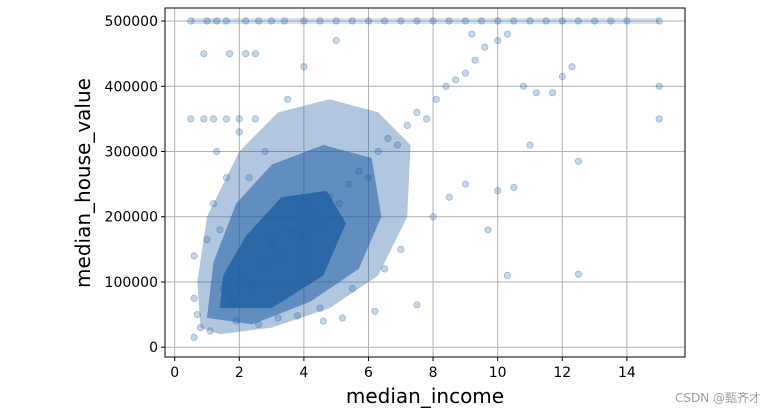 This screenshot has width=771, height=412. What do you see at coordinates (303, 373) in the screenshot?
I see `x-tick-label: 4` at bounding box center [303, 373].